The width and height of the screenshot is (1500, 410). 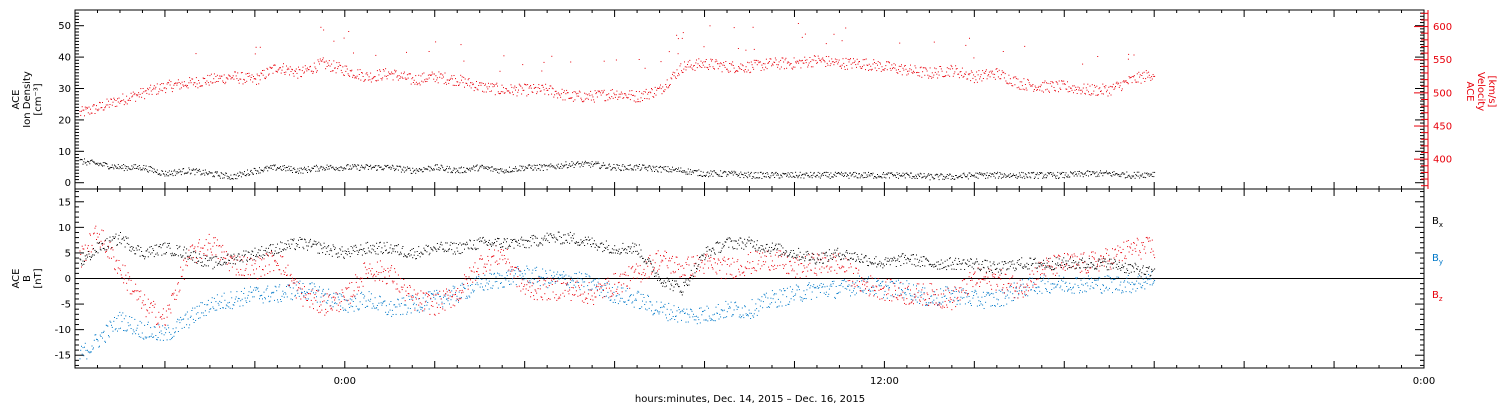 What do you see at coordinates (68, 253) in the screenshot?
I see `y-tick-label: 5` at bounding box center [68, 253].